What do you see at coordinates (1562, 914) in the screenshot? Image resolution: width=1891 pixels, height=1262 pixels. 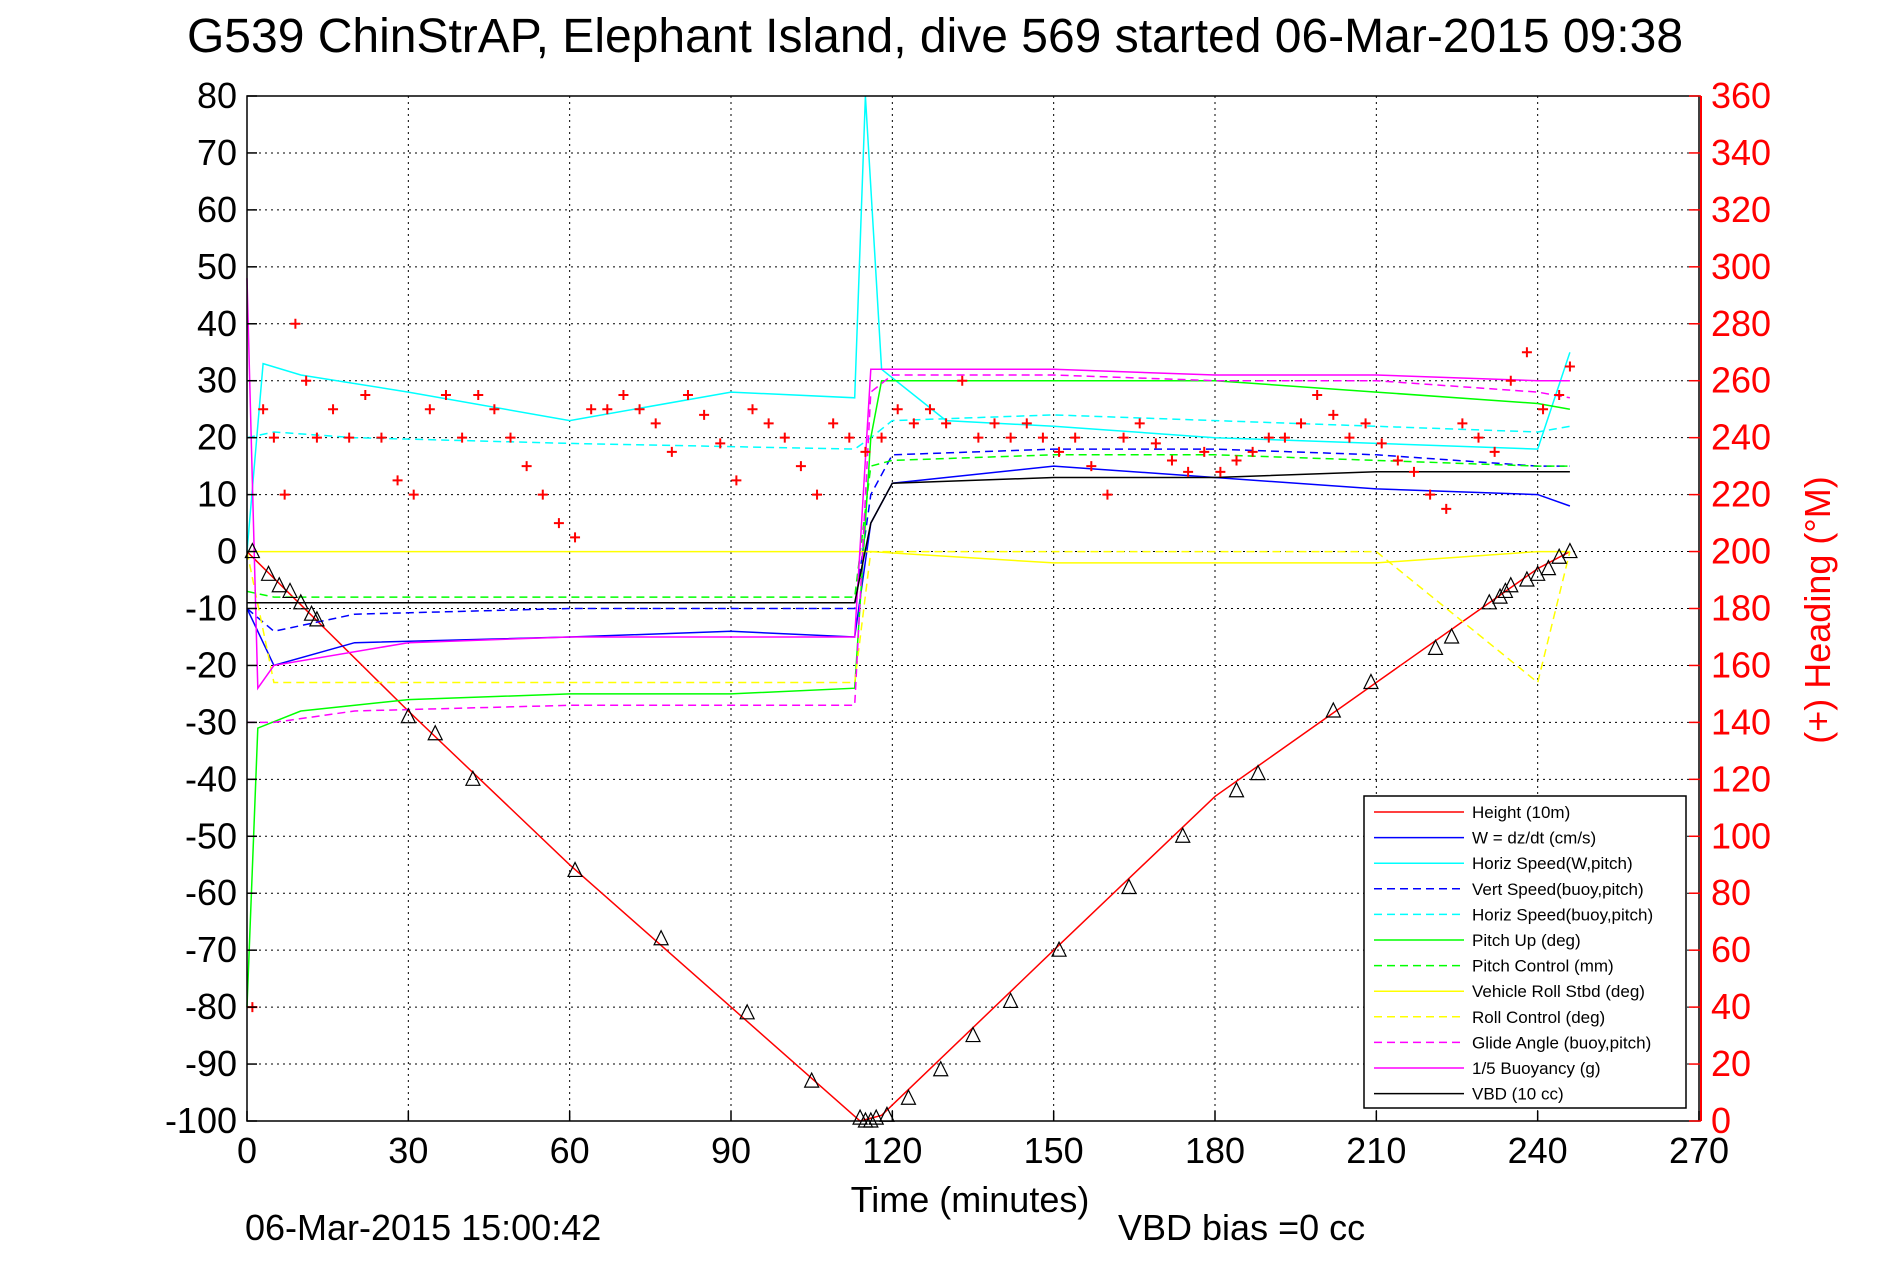 I see `legend-label: Horiz Speed(buoy,pitch)` at bounding box center [1562, 914].